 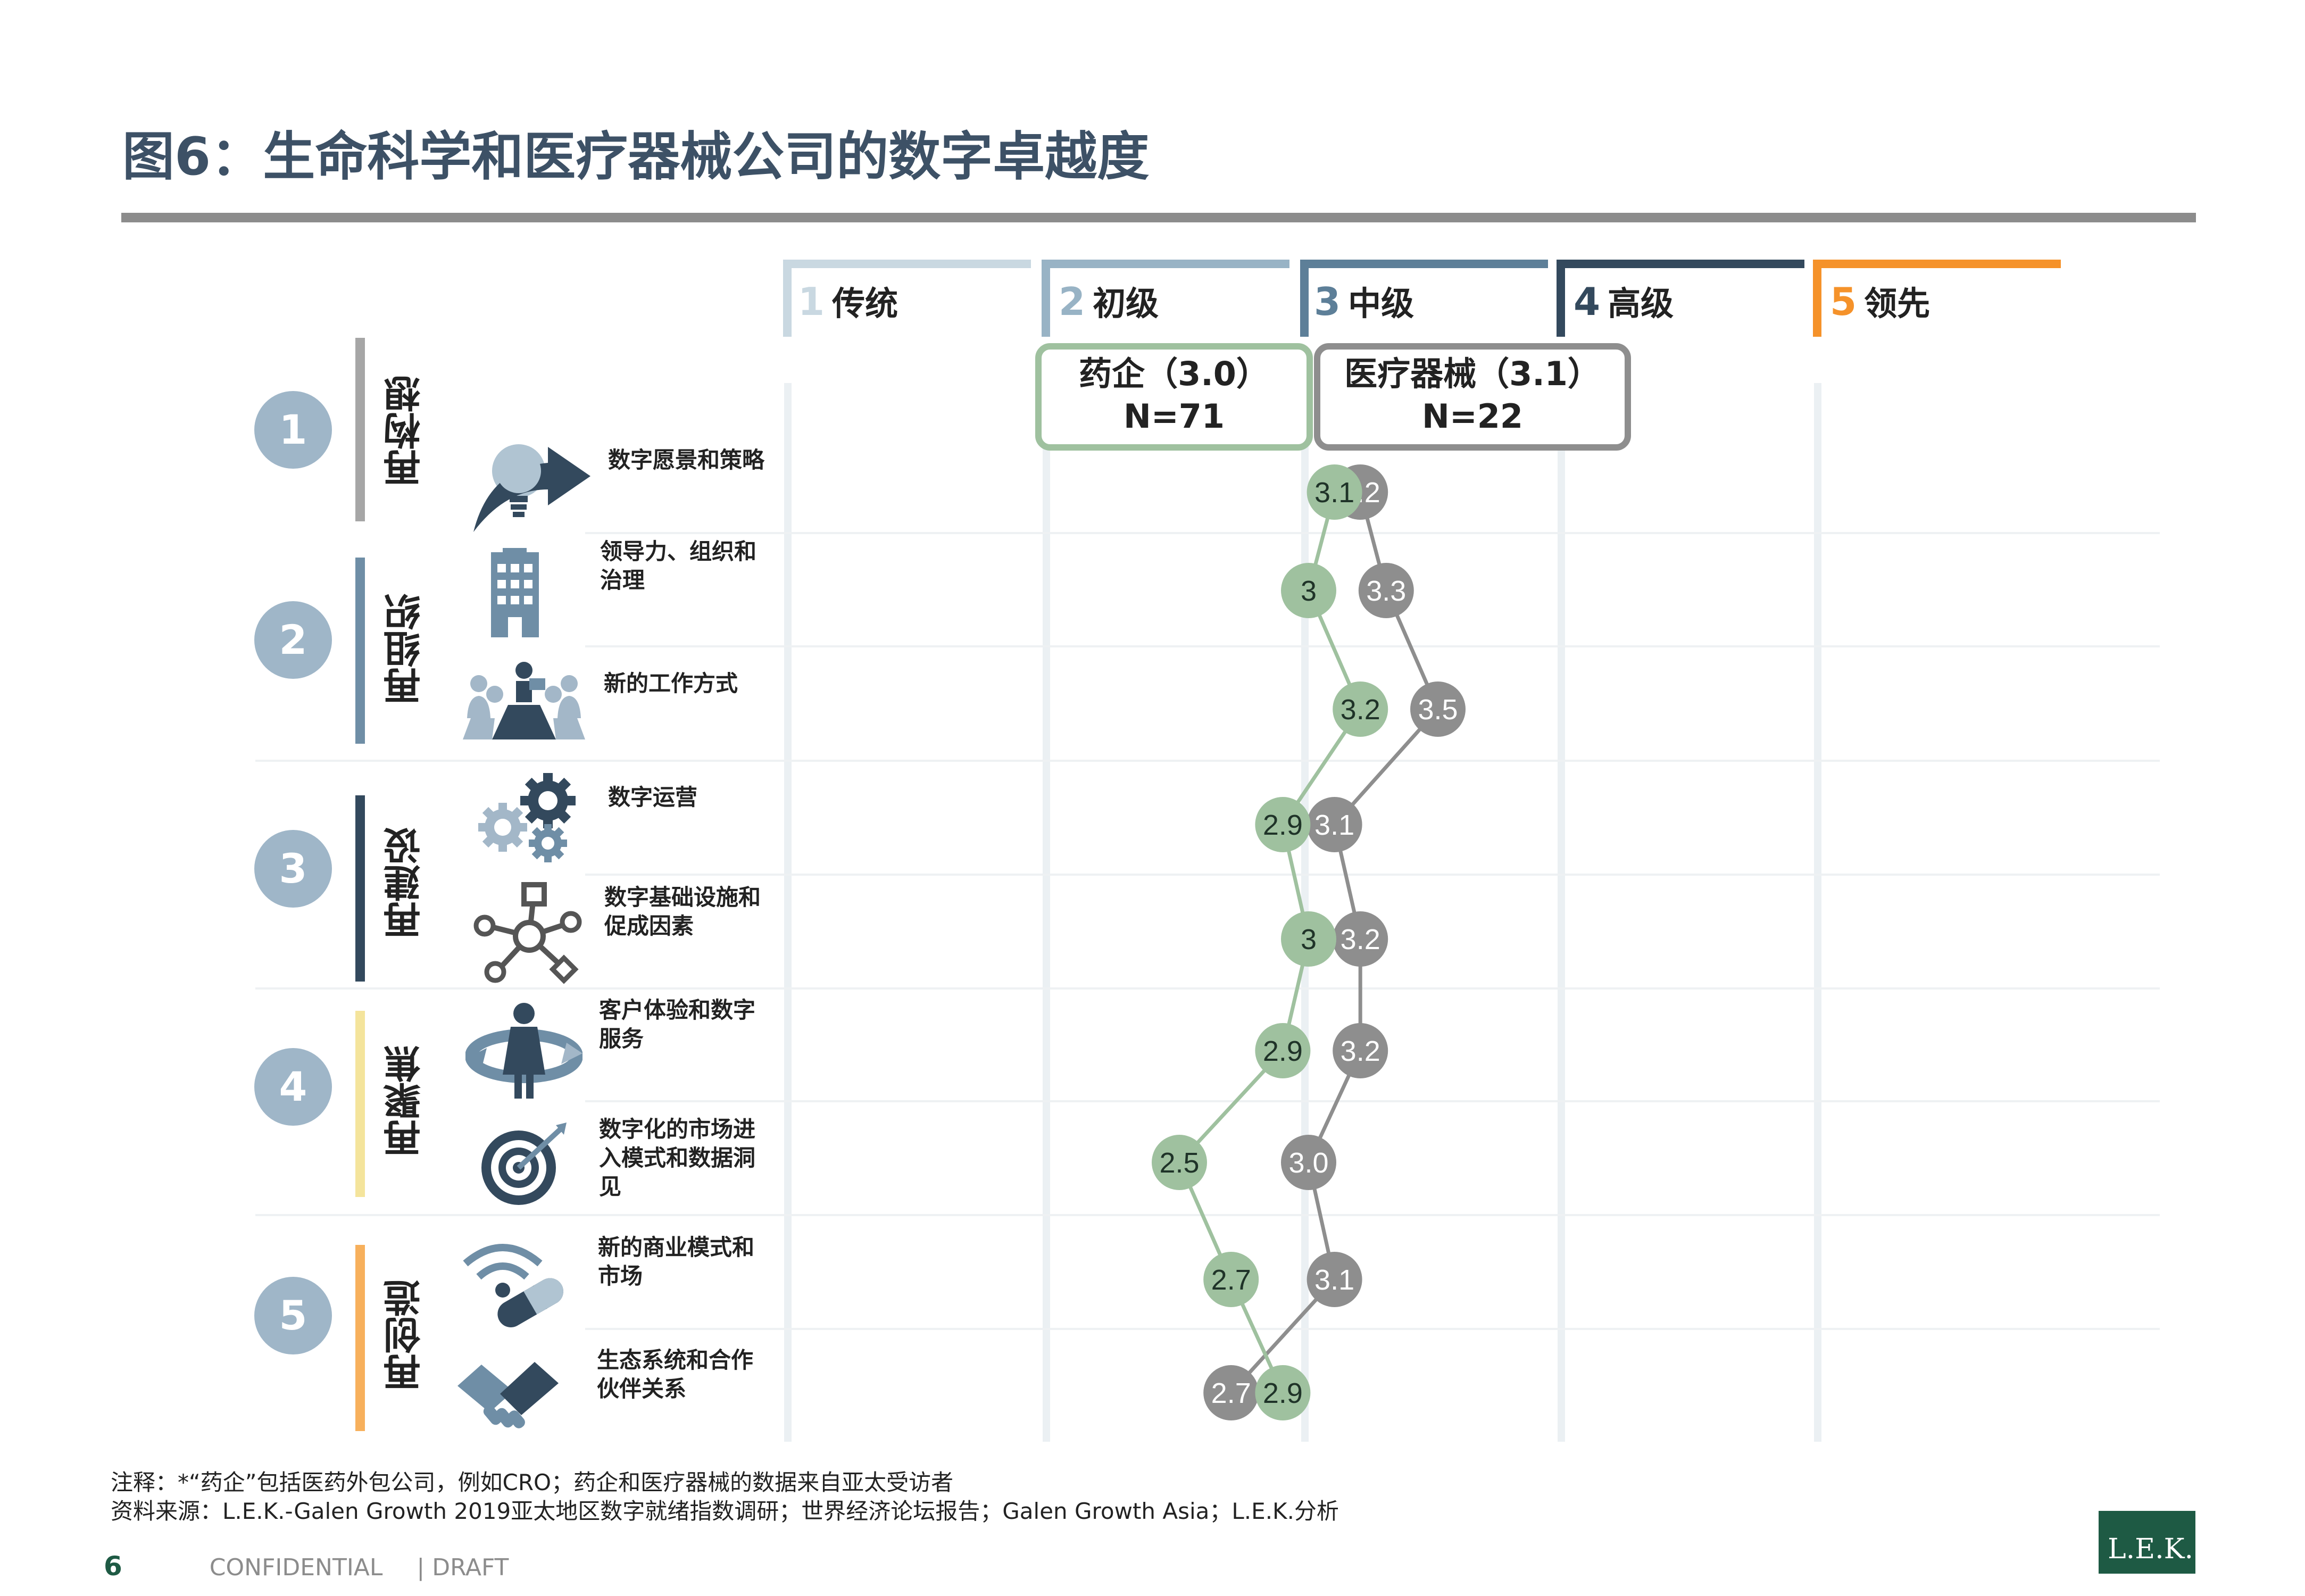 I want to click on data-point-pharma: 3.2, so click(x=1360, y=709).